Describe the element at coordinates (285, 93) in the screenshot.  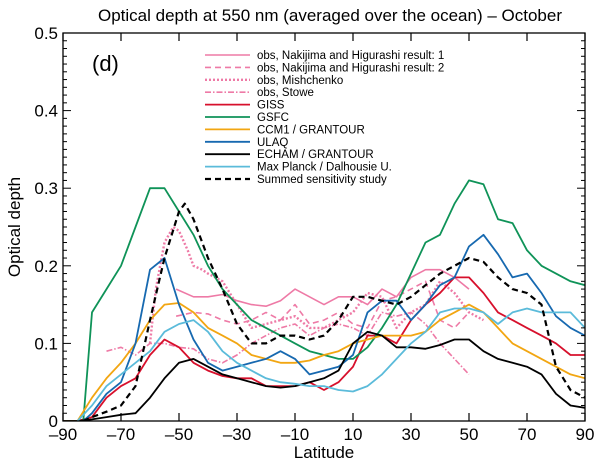
I see `legend-label: obs, Stowe` at that location.